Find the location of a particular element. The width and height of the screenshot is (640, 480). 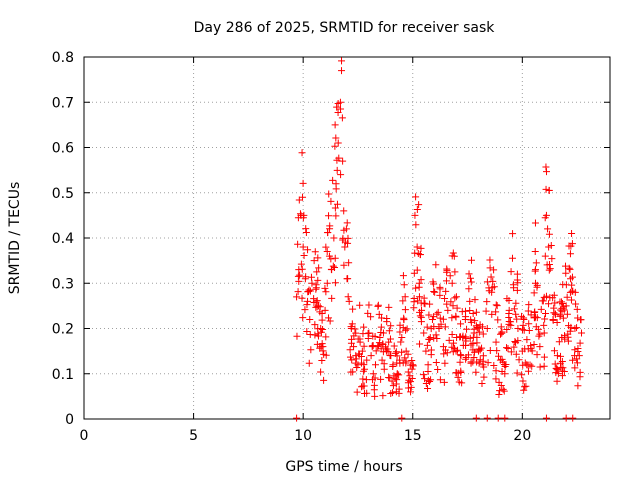

x-axis-label: GPS time / hours is located at coordinates (343, 467).